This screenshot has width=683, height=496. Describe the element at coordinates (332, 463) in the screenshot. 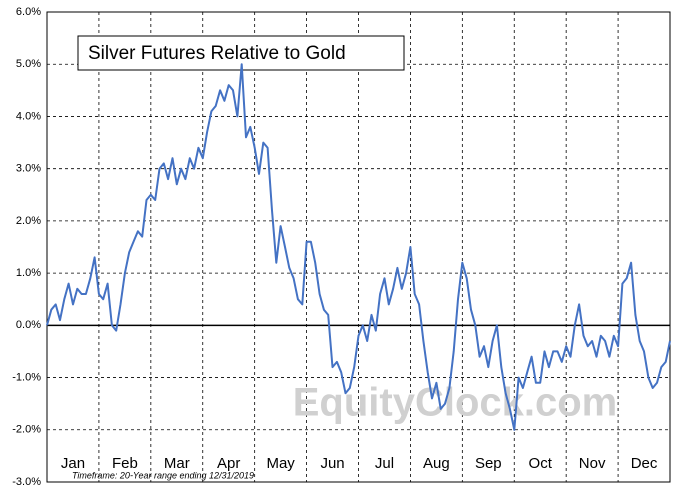

I see `x-tick-label: Jun` at that location.